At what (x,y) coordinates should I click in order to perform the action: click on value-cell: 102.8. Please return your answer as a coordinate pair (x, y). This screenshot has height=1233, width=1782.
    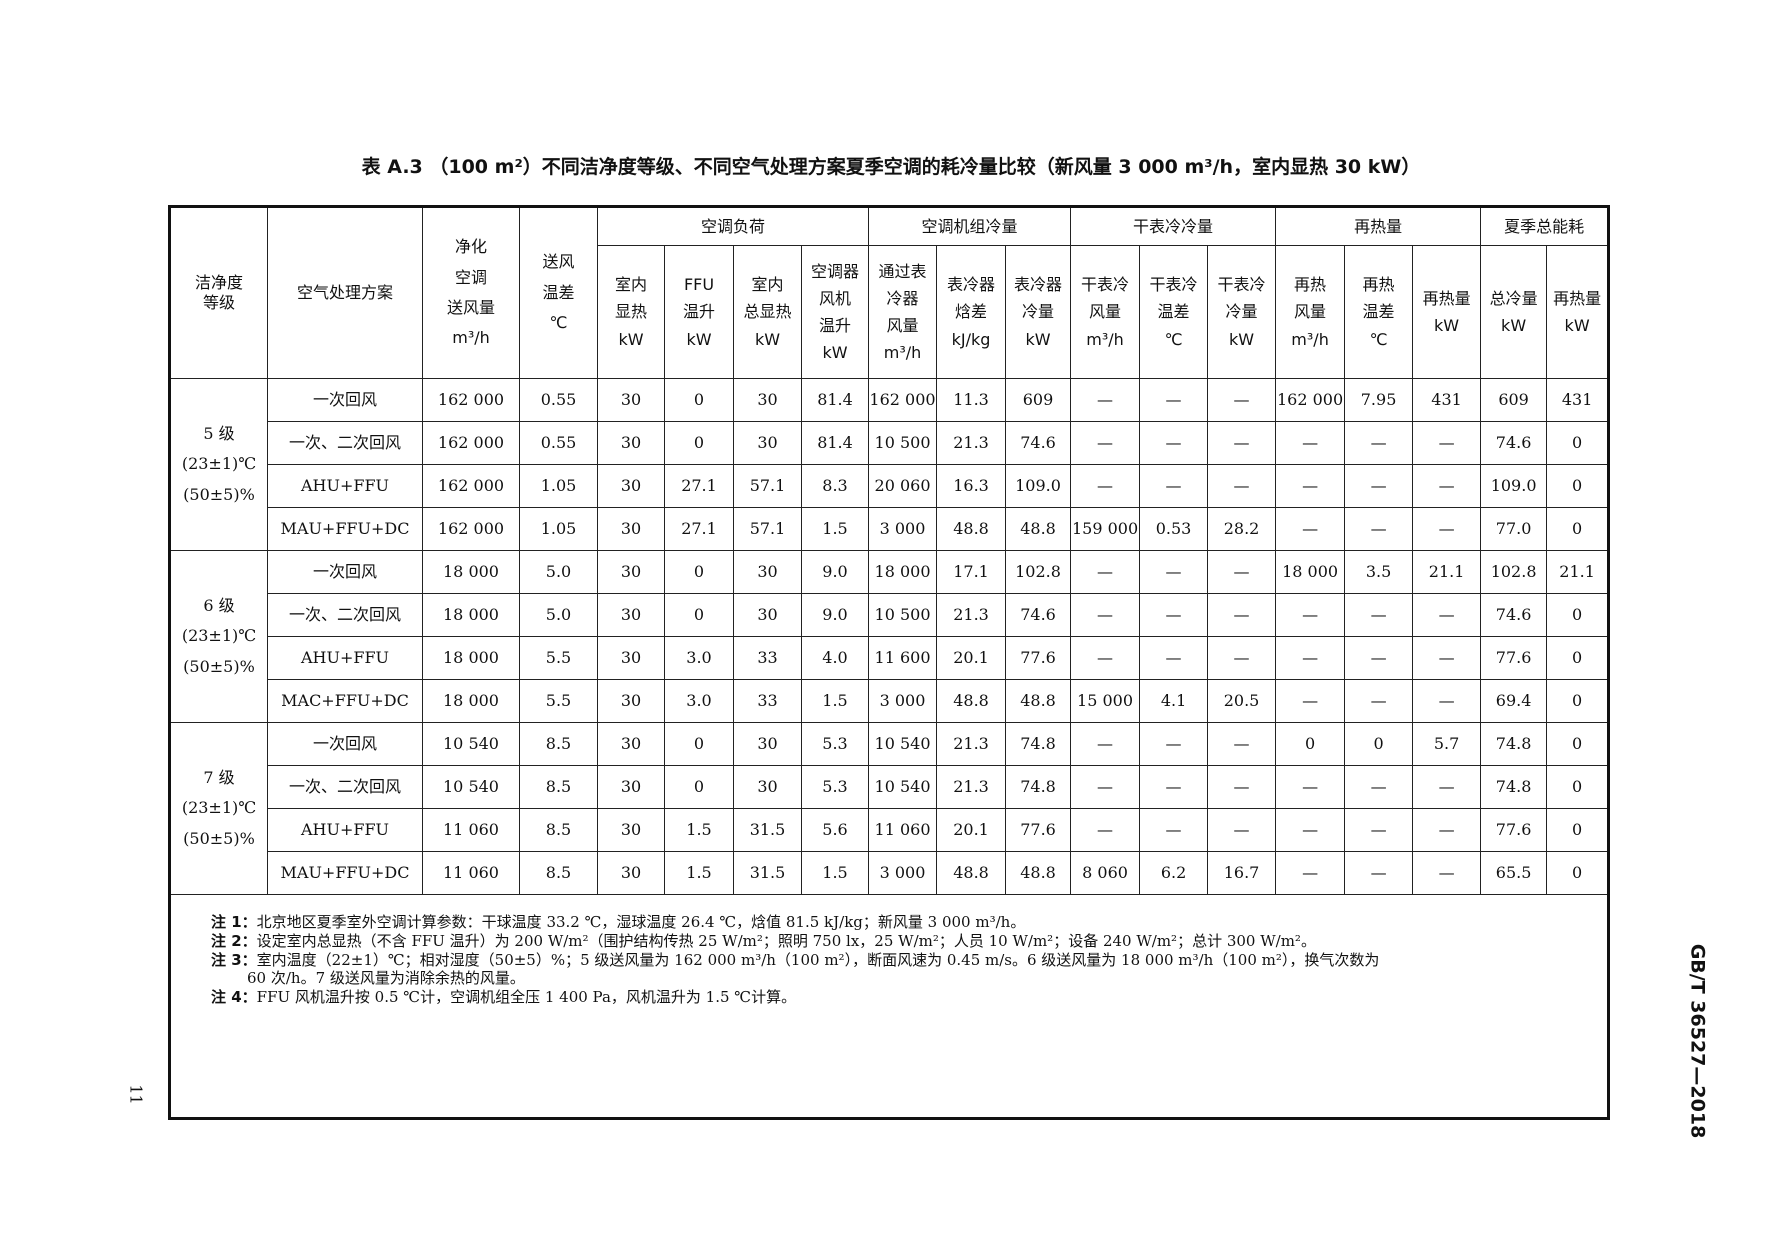
    Looking at the image, I should click on (1514, 572).